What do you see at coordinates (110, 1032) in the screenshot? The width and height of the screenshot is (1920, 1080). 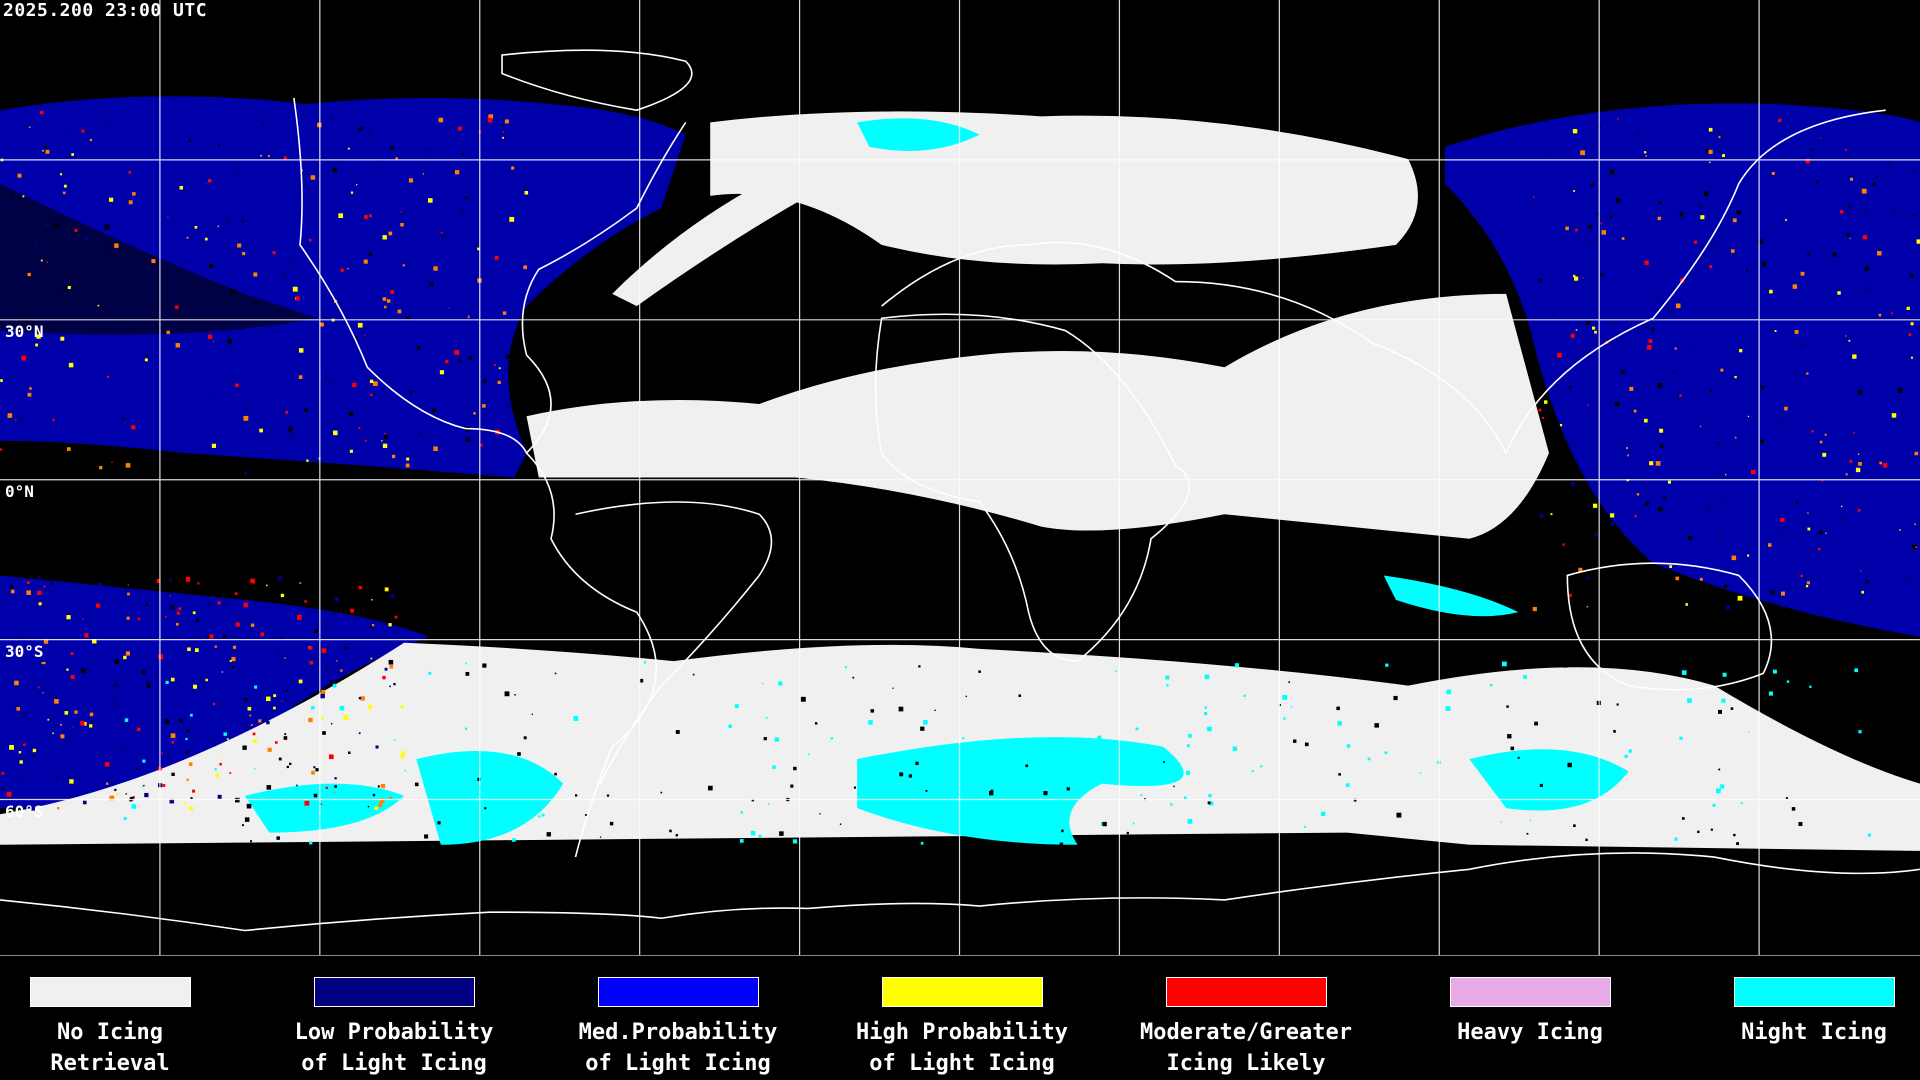 I see `legend-line1: No Icing` at bounding box center [110, 1032].